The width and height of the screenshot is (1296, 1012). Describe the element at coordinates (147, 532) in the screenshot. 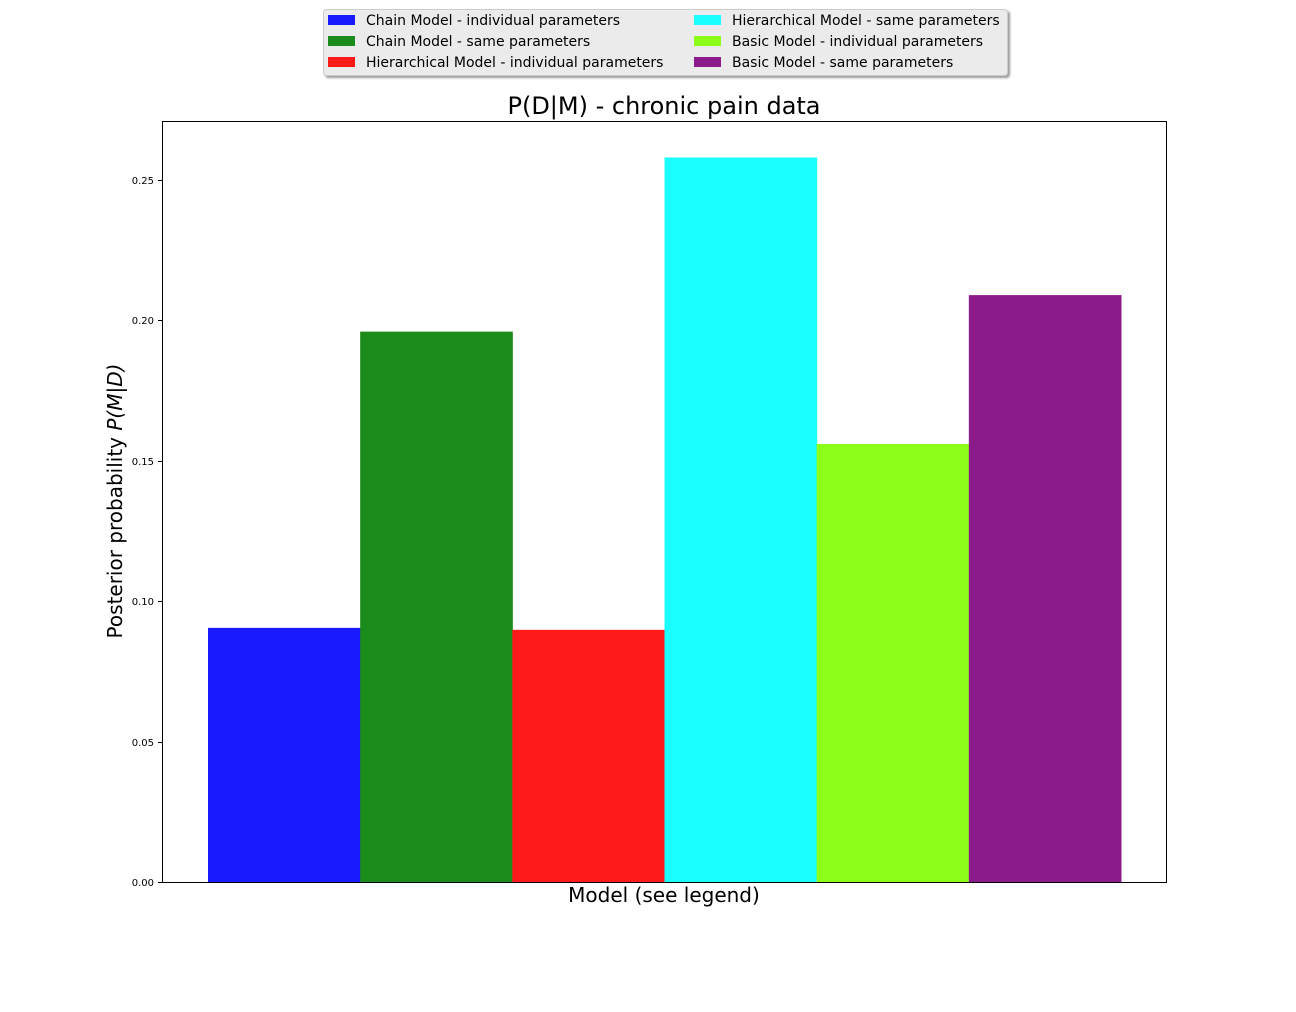

I see `y-axis-ticks: 0.00 0.05 0.10 0.15 0.20 0.25` at that location.